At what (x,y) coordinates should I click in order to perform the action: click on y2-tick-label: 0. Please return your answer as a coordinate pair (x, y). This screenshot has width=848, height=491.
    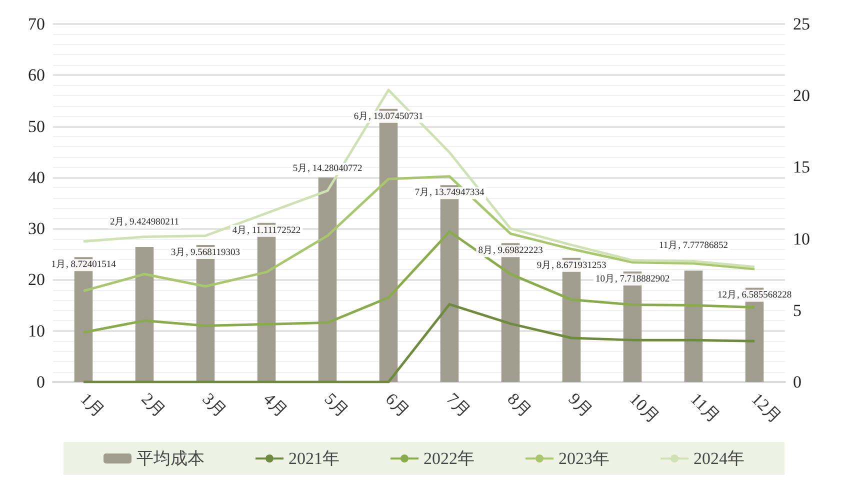
    Looking at the image, I should click on (797, 382).